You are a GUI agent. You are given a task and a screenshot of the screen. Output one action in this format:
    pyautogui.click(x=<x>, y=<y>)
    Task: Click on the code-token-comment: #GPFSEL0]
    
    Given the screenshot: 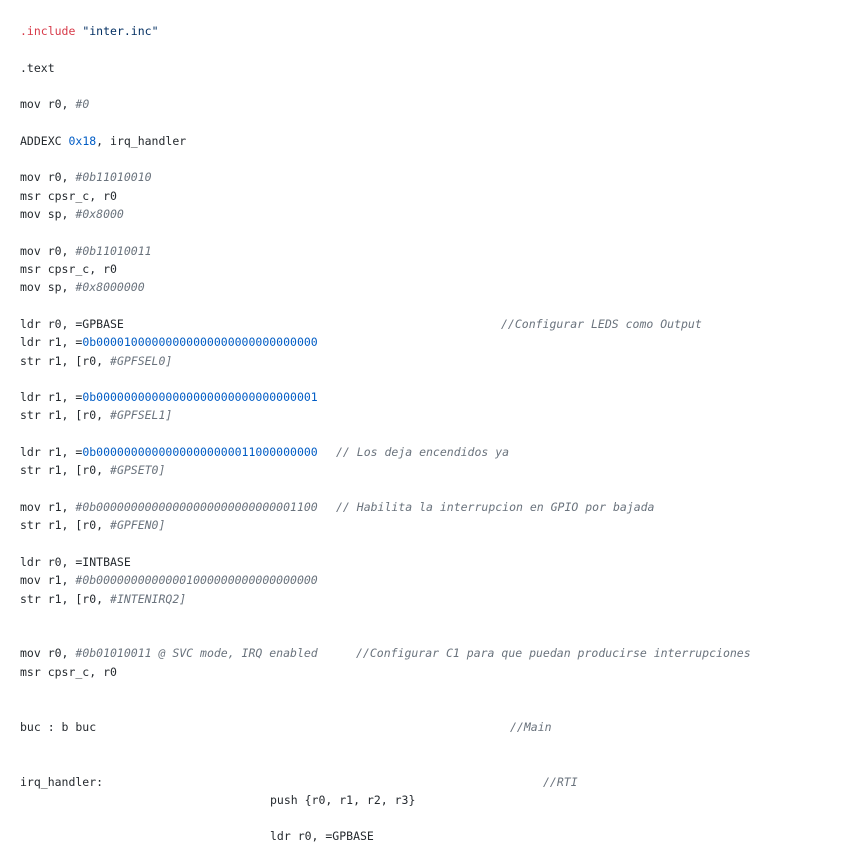 What is the action you would take?
    pyautogui.click(x=141, y=360)
    